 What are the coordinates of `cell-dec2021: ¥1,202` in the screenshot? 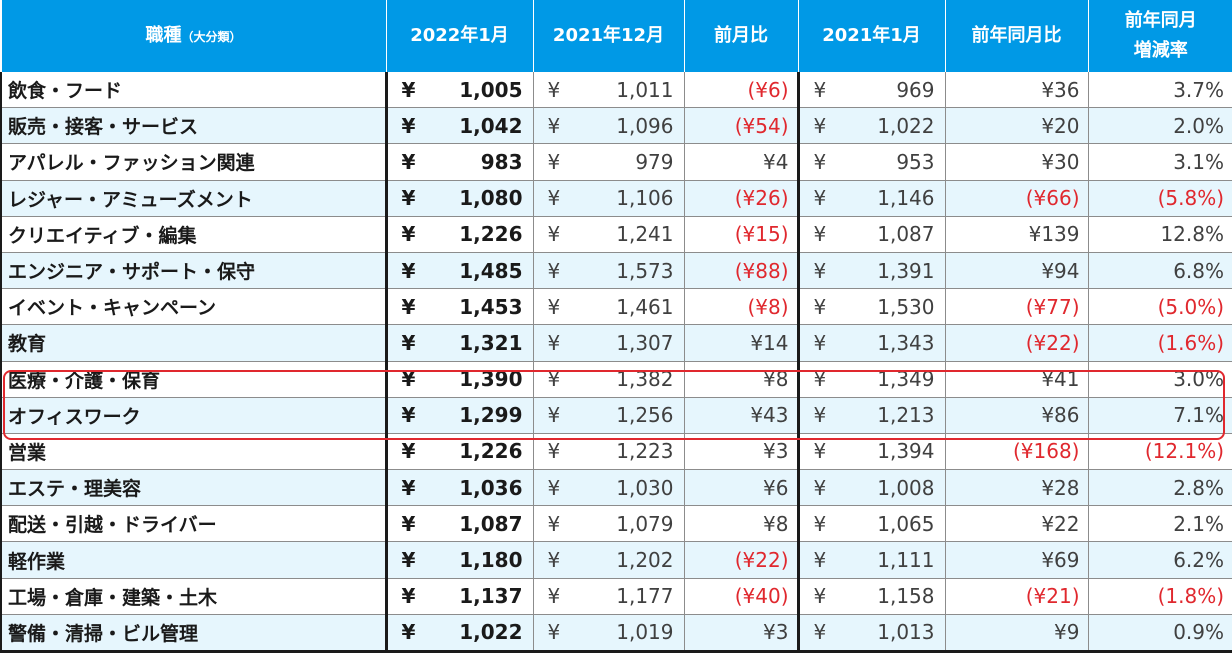 It's located at (608, 560).